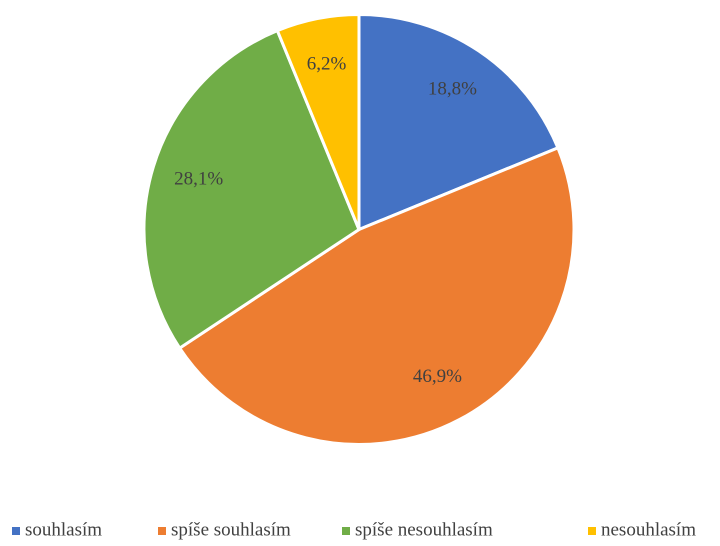  Describe the element at coordinates (63, 529) in the screenshot. I see `legend-label: souhlasím` at that location.